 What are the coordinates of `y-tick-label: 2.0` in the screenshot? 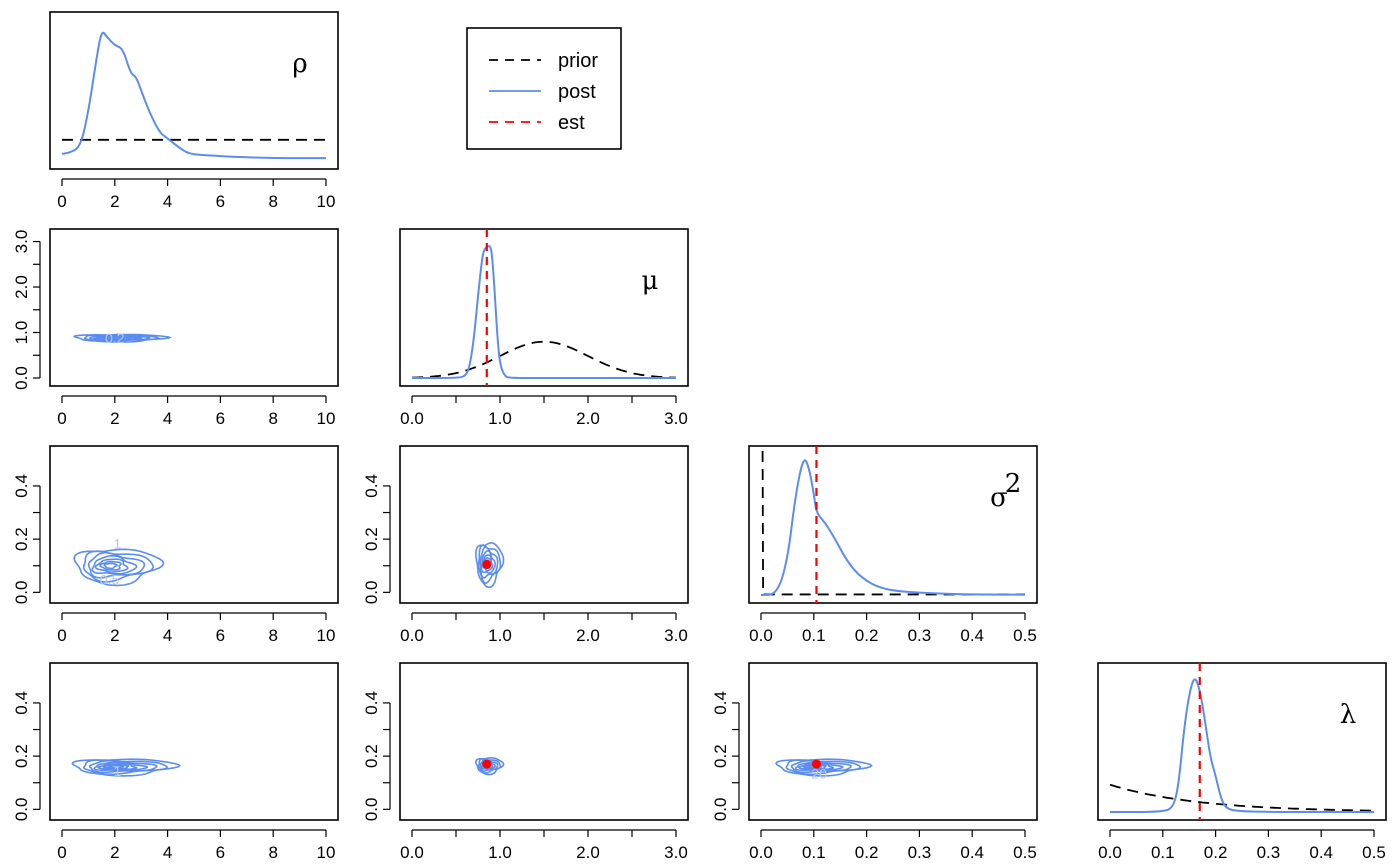 It's located at (21, 287).